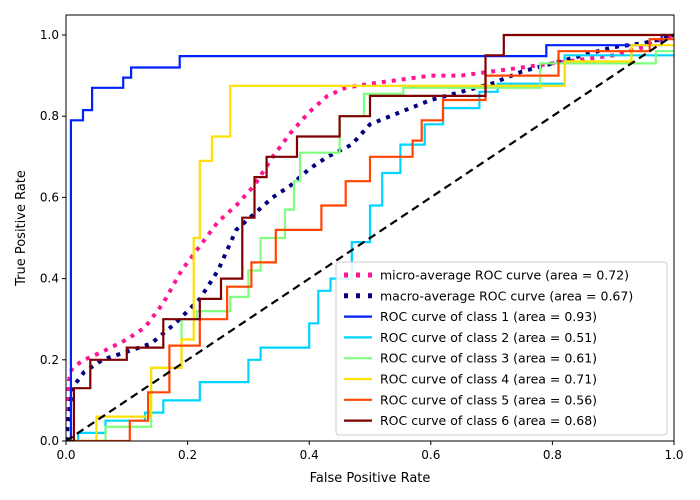  Describe the element at coordinates (488, 379) in the screenshot. I see `legend-label-6: ROC curve of class 4 (area = 0.71)` at that location.